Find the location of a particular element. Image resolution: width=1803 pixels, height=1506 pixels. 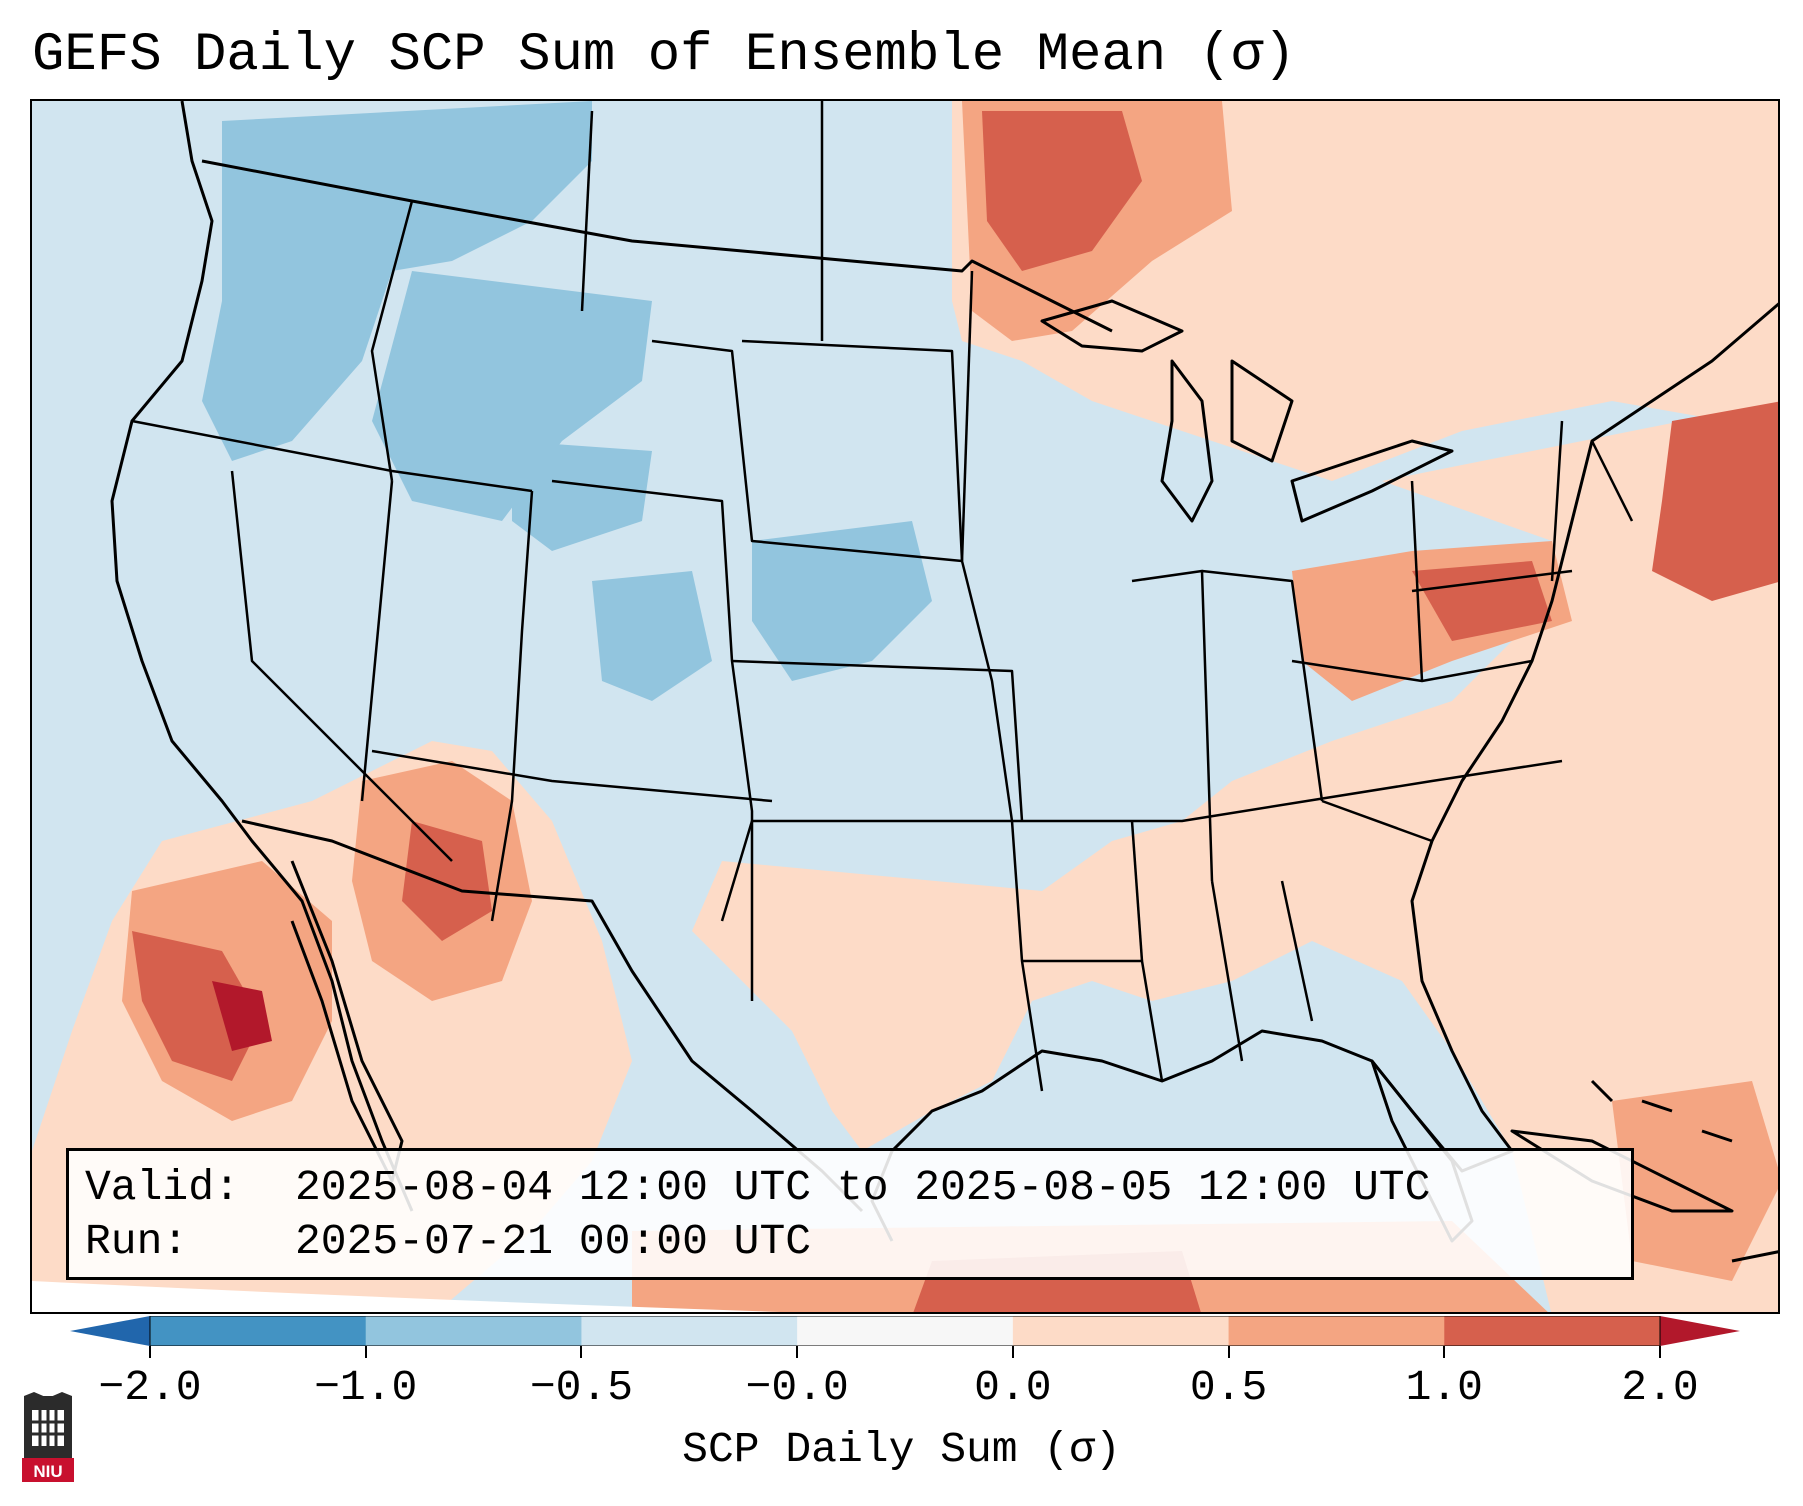

field-cool-montana is located at coordinates (512, 396).